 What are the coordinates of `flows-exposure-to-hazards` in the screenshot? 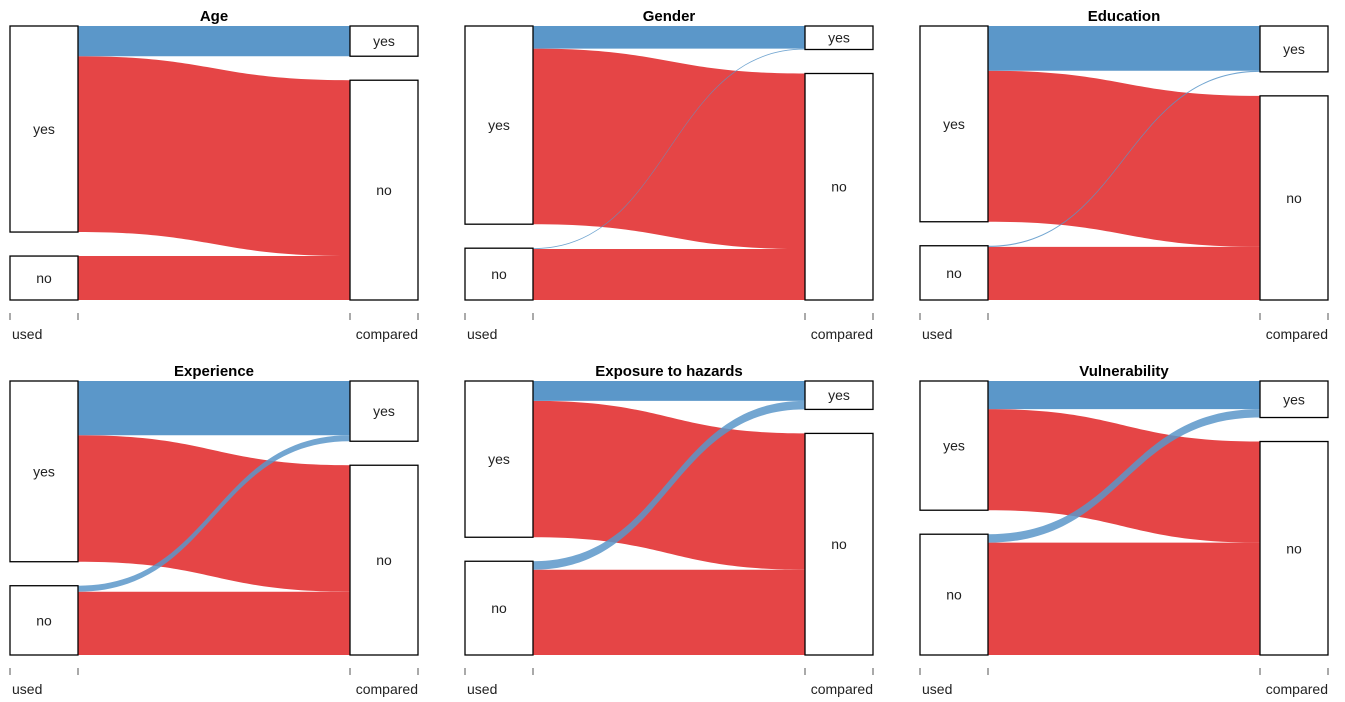 It's located at (669, 518).